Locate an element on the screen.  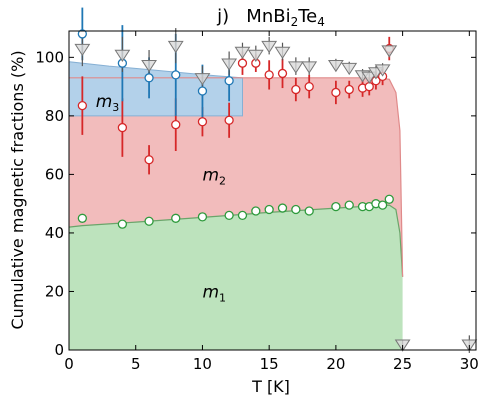
x-tick-label: 30 is located at coordinates (469, 364).